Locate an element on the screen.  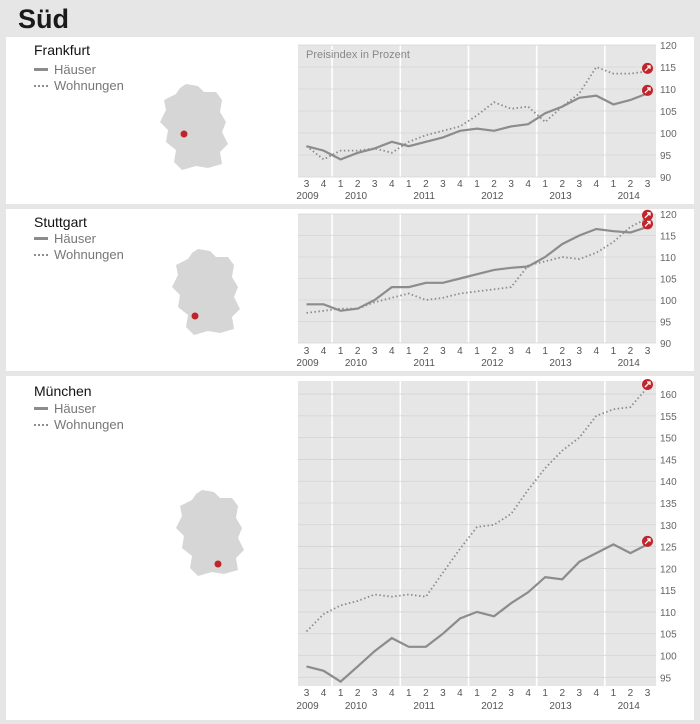
y-tick-label: 125 is located at coordinates (668, 548).